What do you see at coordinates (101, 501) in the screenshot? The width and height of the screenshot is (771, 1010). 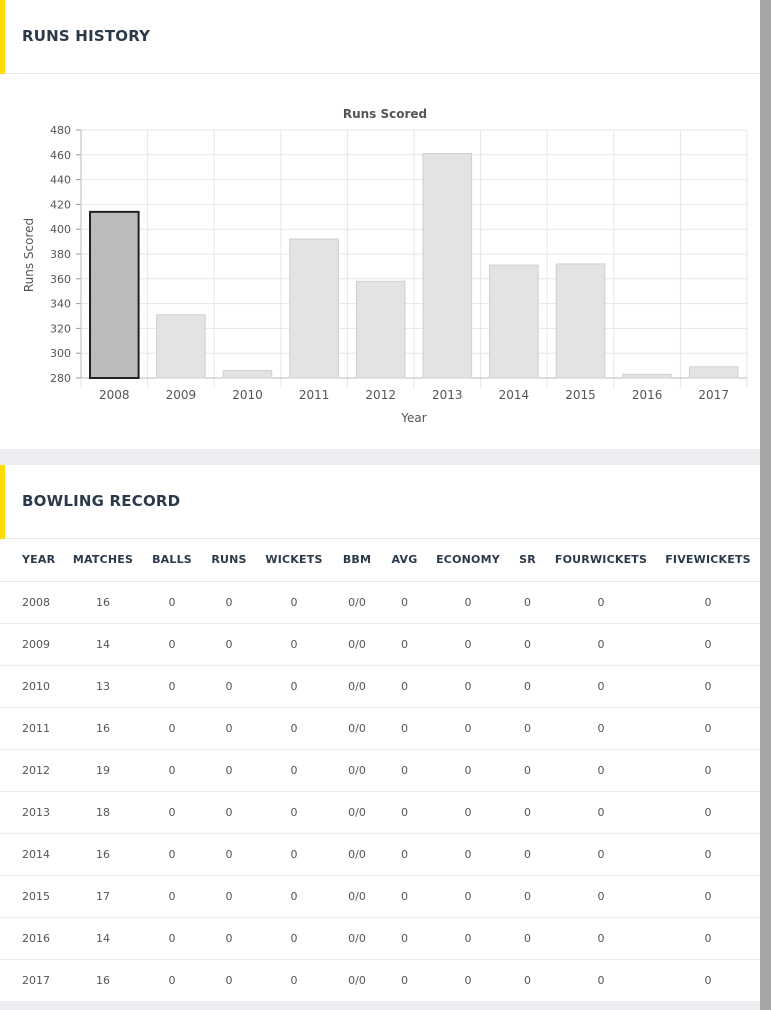 I see `bowling-record-title: BOWLING RECORD` at bounding box center [101, 501].